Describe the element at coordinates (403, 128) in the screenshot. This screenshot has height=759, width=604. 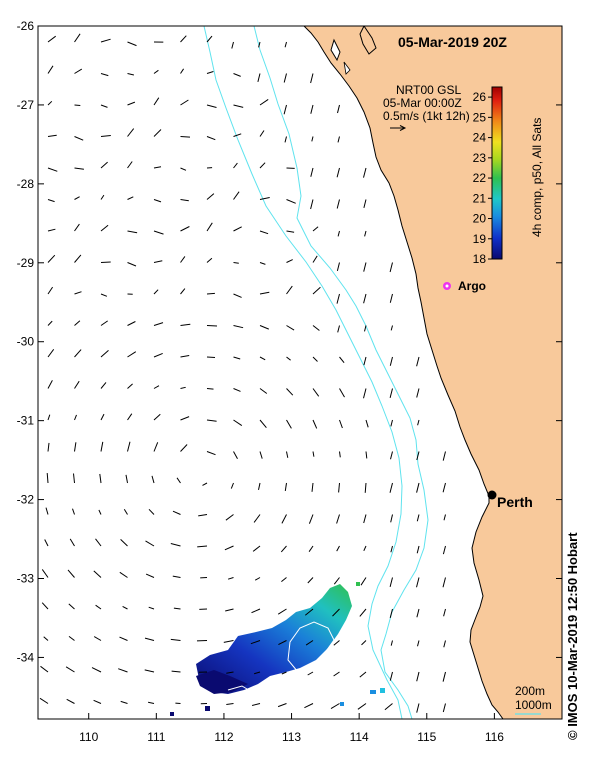
I see `scale-arrow-head` at that location.